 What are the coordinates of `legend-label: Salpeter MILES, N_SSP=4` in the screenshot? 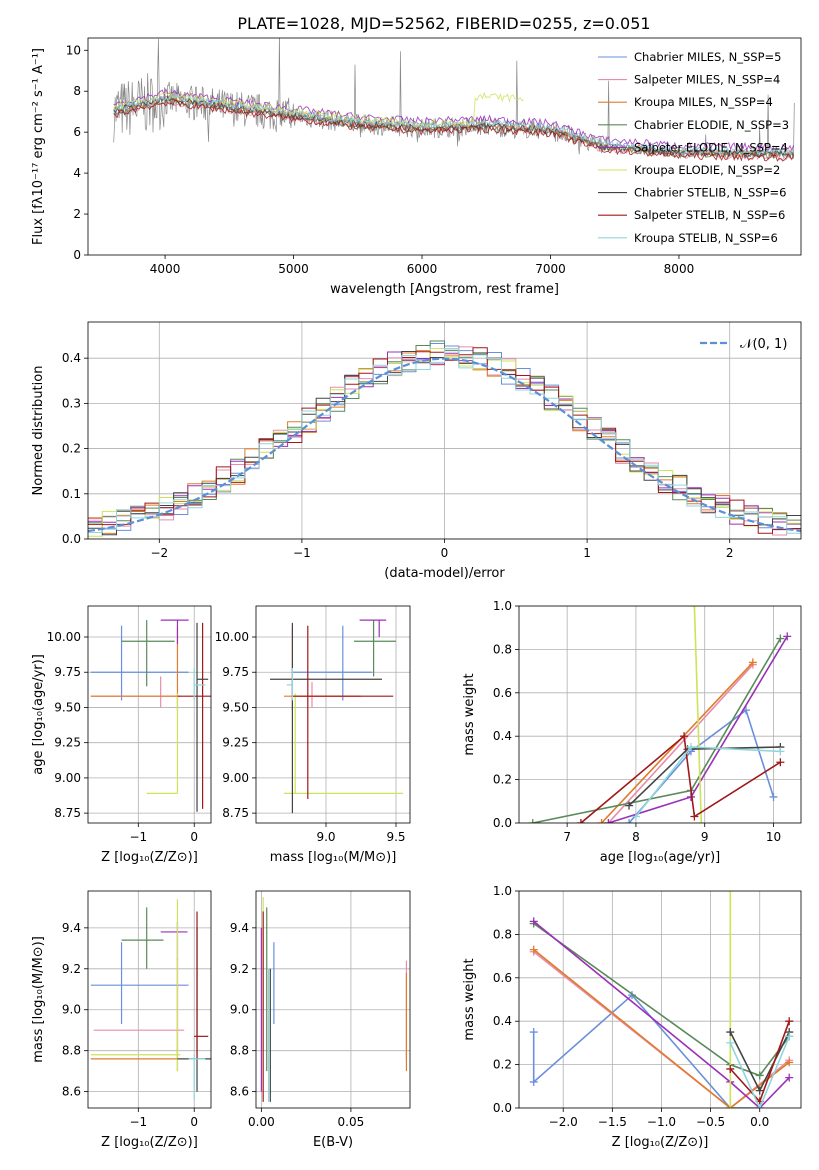 It's located at (707, 80).